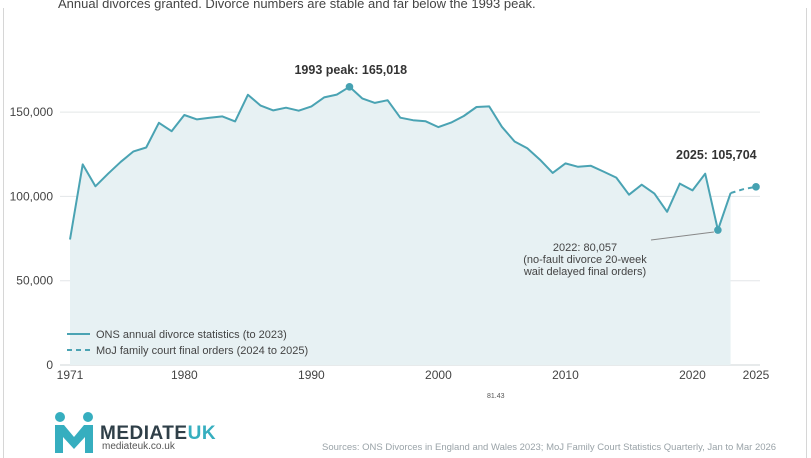 This screenshot has width=811, height=458. What do you see at coordinates (743, 190) in the screenshot?
I see `series-line-moj` at bounding box center [743, 190].